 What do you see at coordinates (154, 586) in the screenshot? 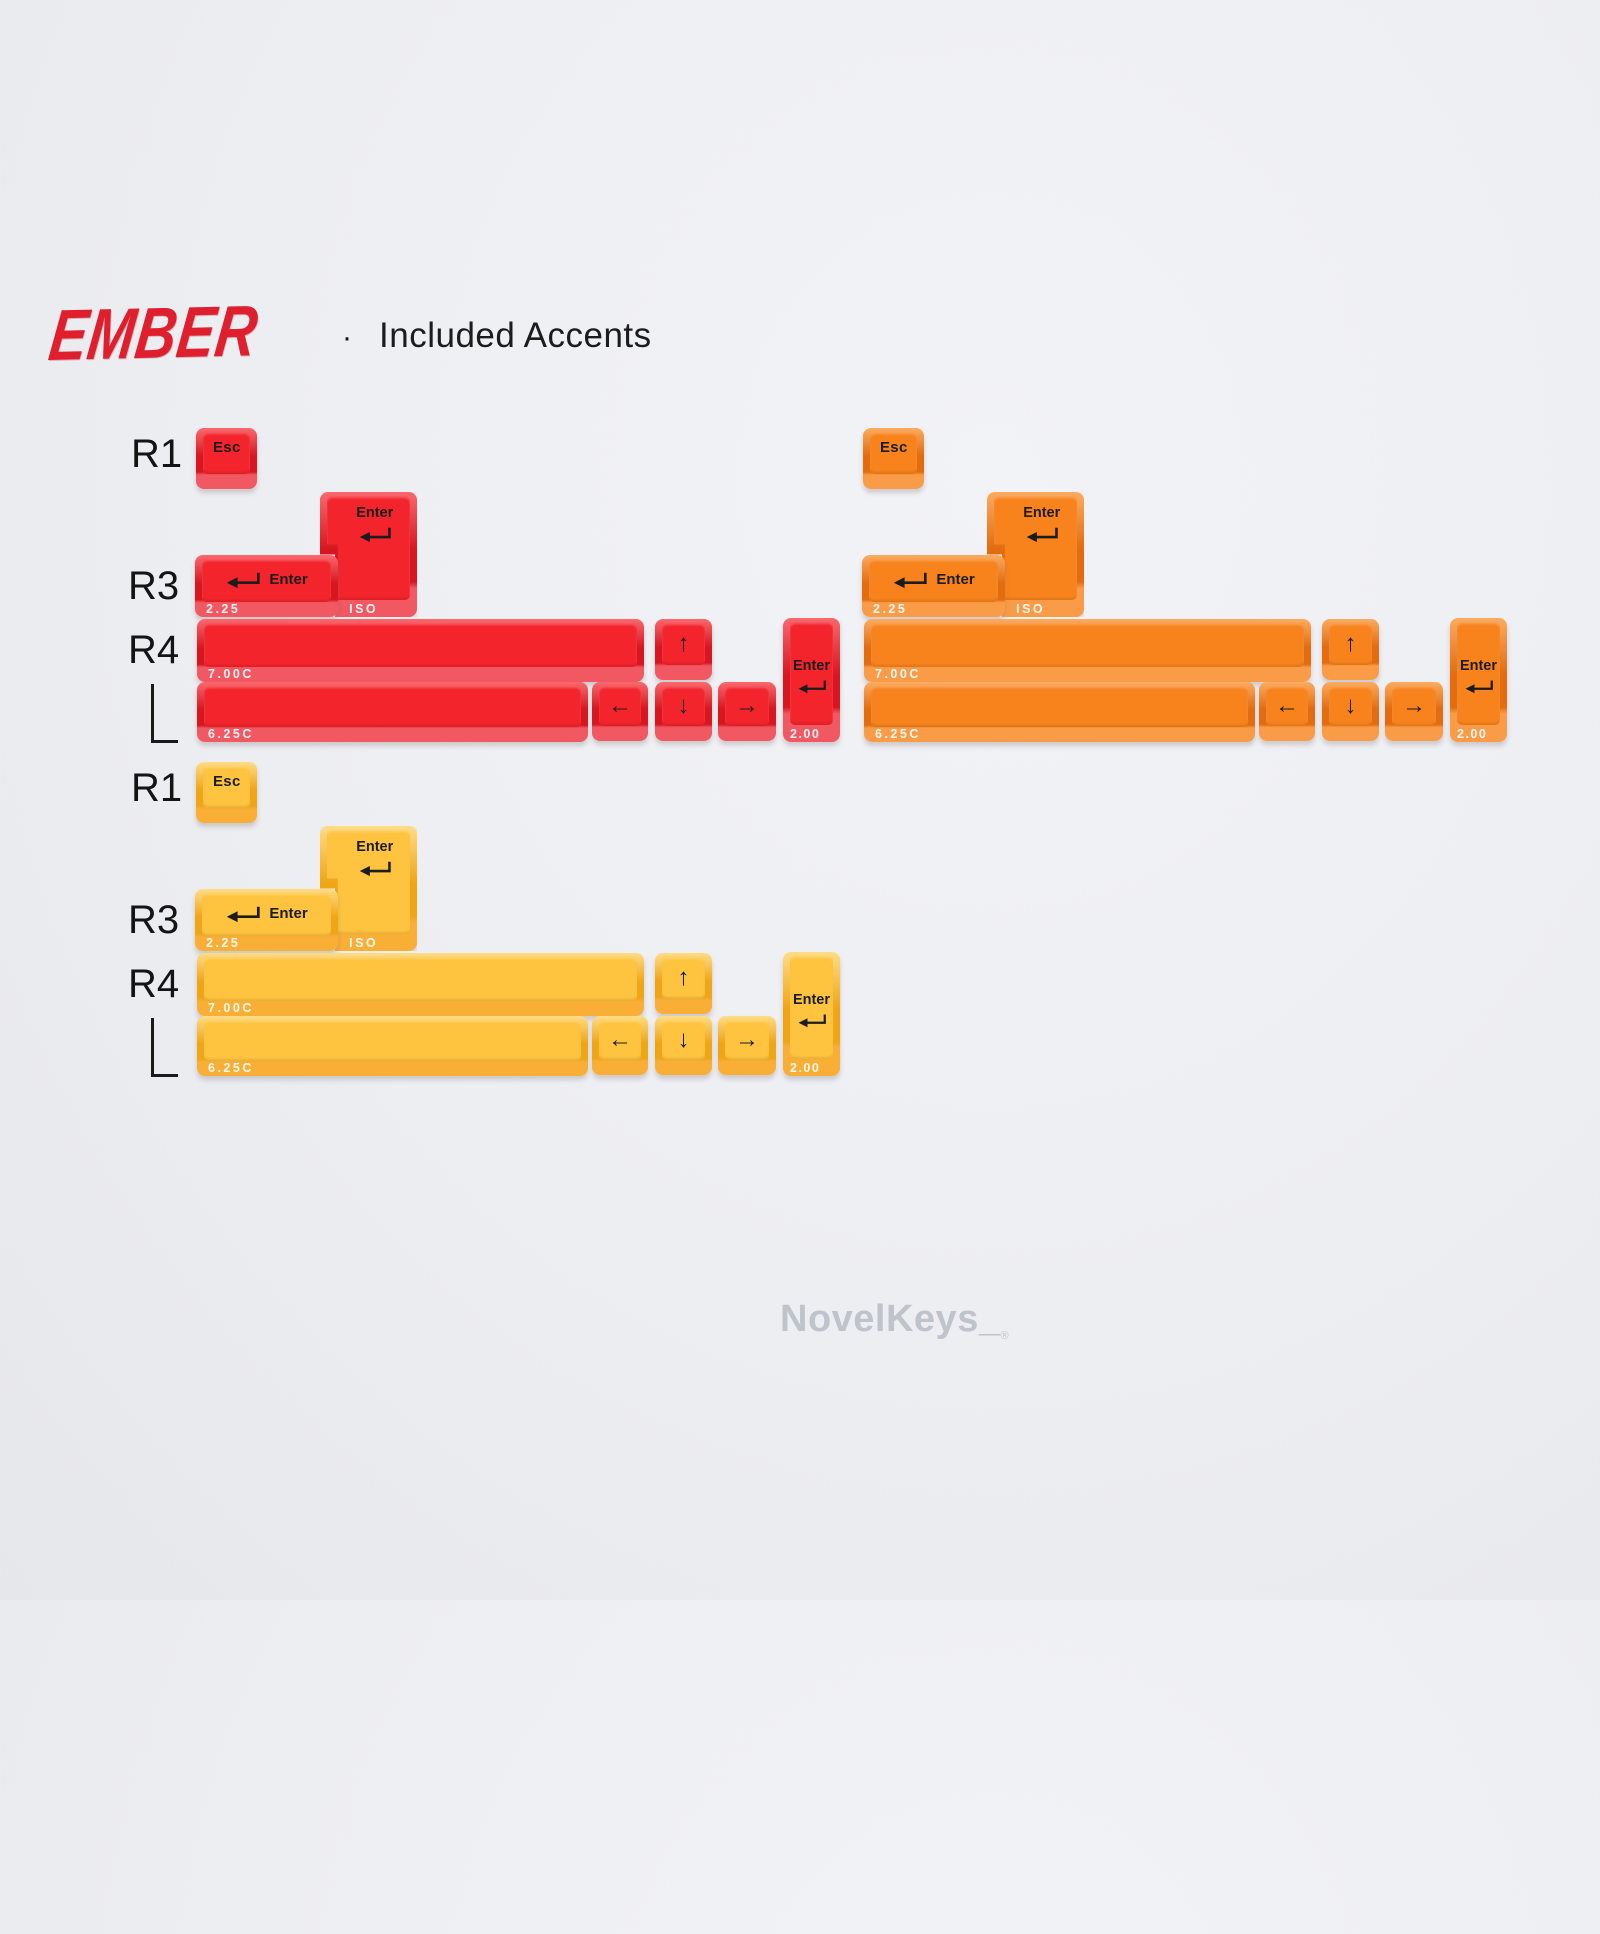
I see `row-label-r3: R3` at bounding box center [154, 586].